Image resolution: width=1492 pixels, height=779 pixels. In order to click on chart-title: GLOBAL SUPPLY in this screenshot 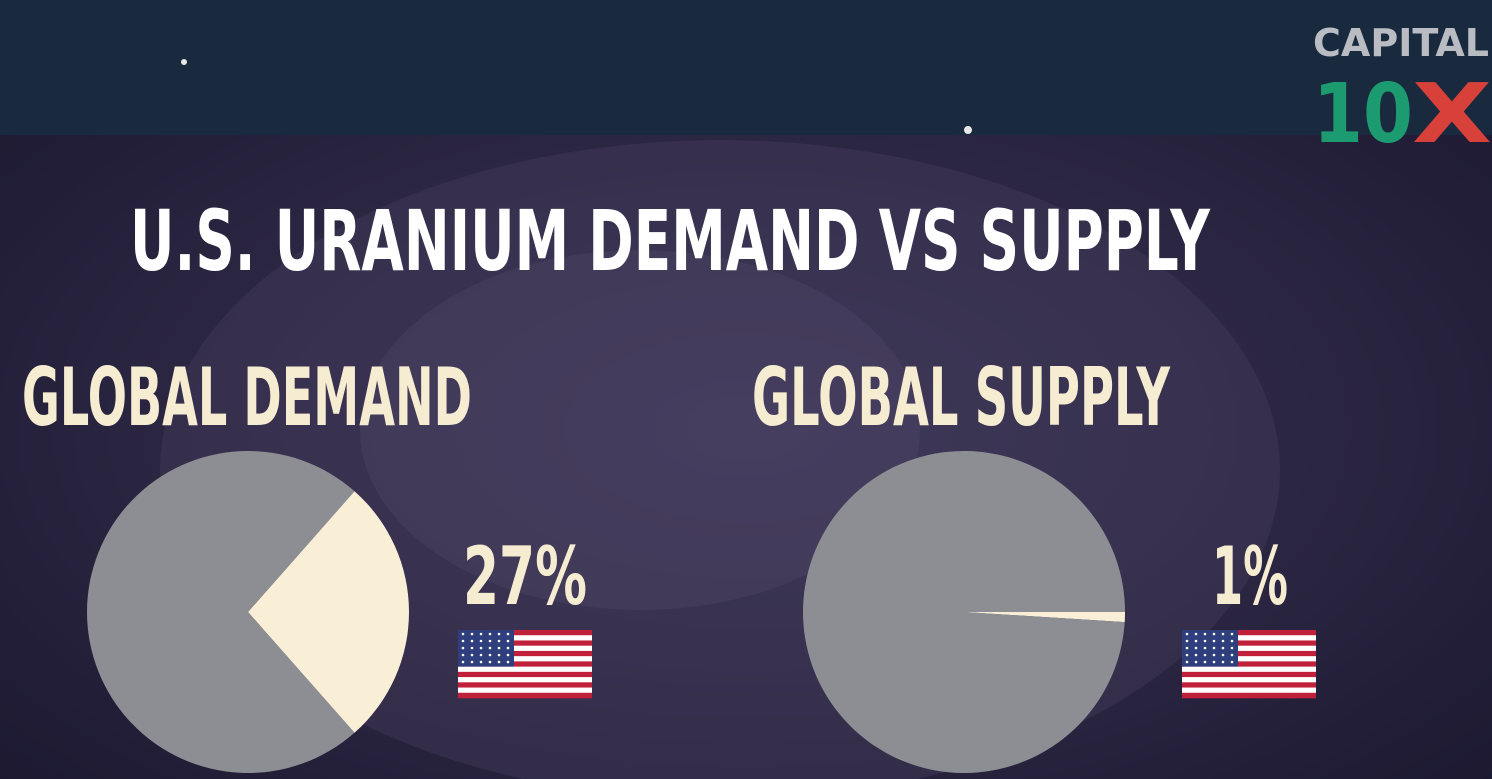, I will do `click(961, 397)`.